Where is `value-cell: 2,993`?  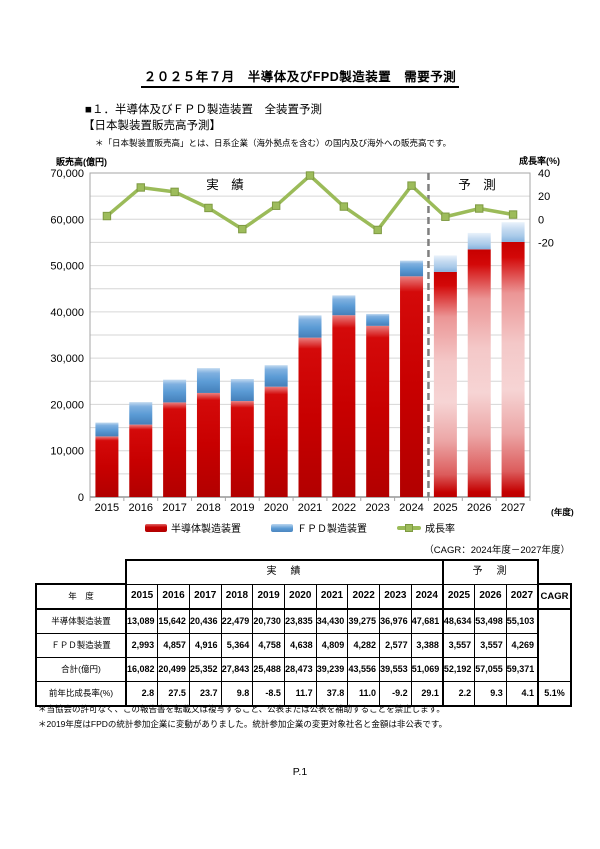
value-cell: 2,993 is located at coordinates (142, 645).